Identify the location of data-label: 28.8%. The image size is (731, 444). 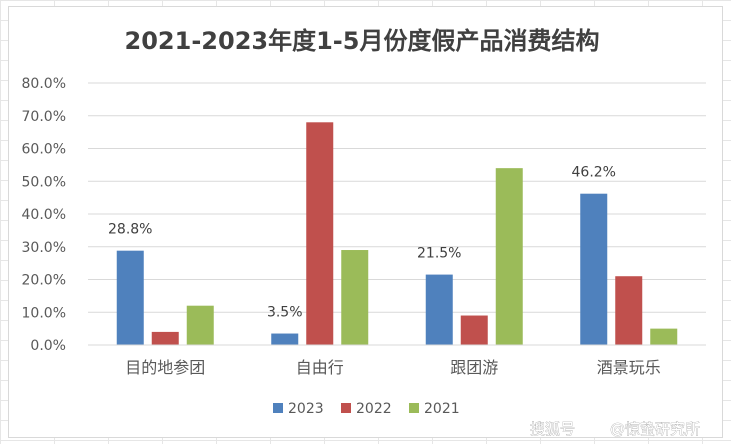
(130, 230).